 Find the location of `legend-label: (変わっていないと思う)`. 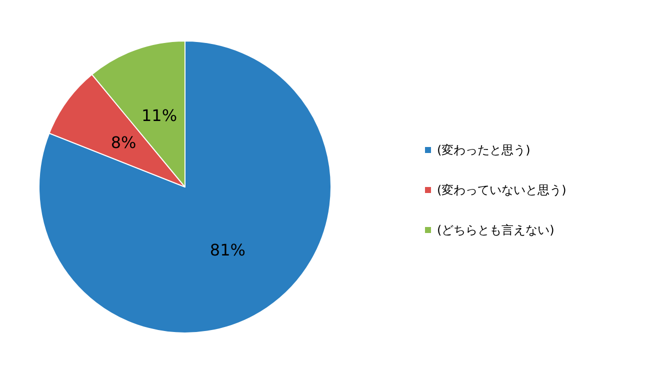

legend-label: (変わっていないと思う) is located at coordinates (501, 190).